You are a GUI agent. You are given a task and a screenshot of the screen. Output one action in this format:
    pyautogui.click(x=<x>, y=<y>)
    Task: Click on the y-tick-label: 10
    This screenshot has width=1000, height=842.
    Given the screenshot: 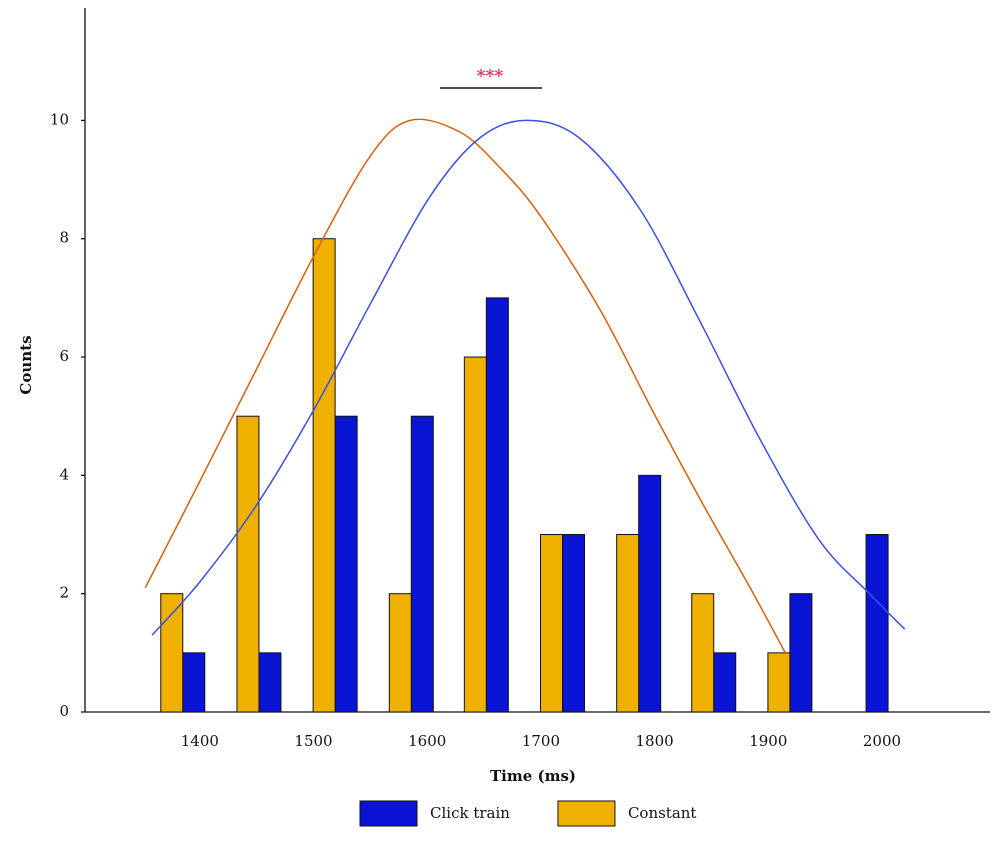 What is the action you would take?
    pyautogui.click(x=59, y=119)
    